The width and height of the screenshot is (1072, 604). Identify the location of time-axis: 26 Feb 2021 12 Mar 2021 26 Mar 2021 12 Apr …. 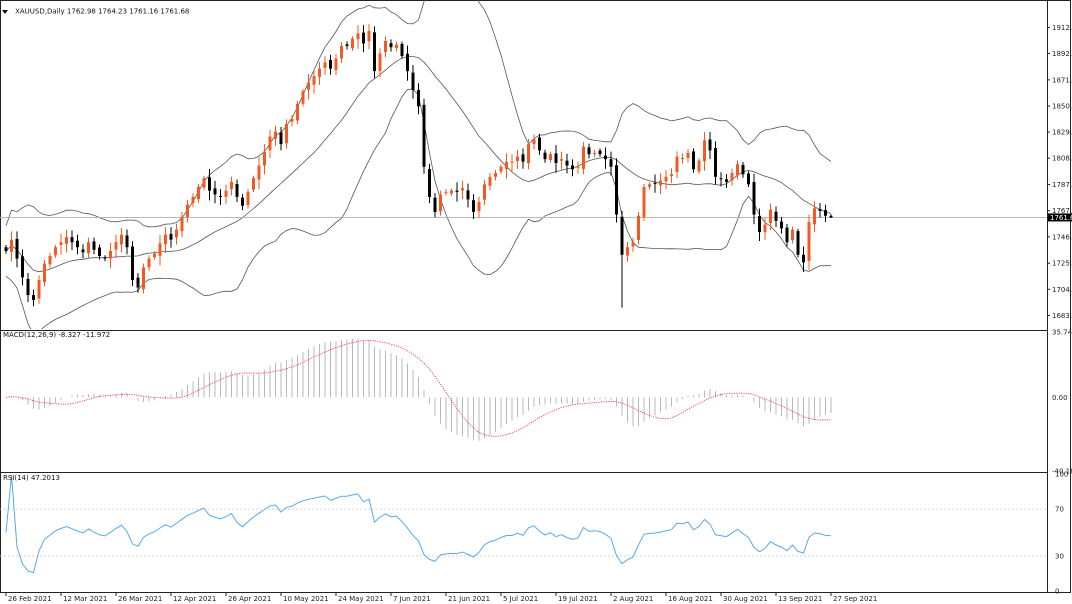
(441, 597).